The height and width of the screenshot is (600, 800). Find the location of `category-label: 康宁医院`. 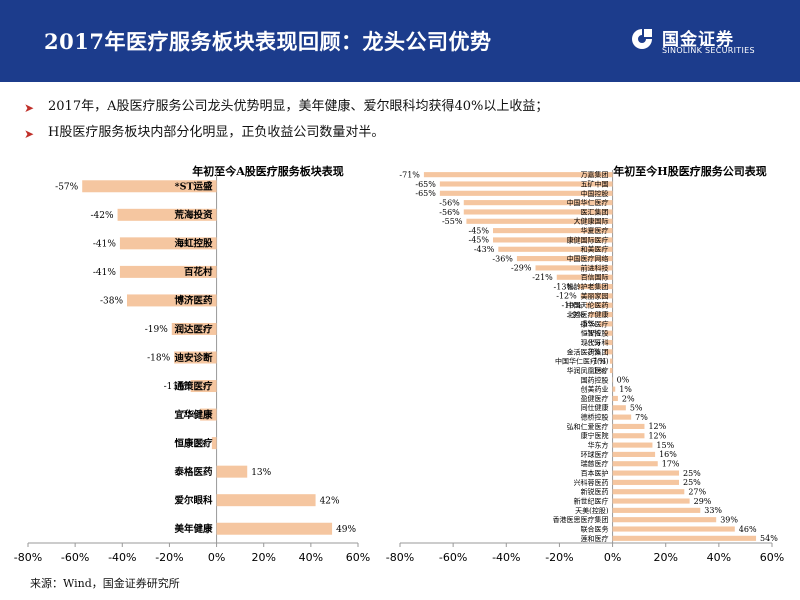

category-label: 康宁医院 is located at coordinates (595, 435).